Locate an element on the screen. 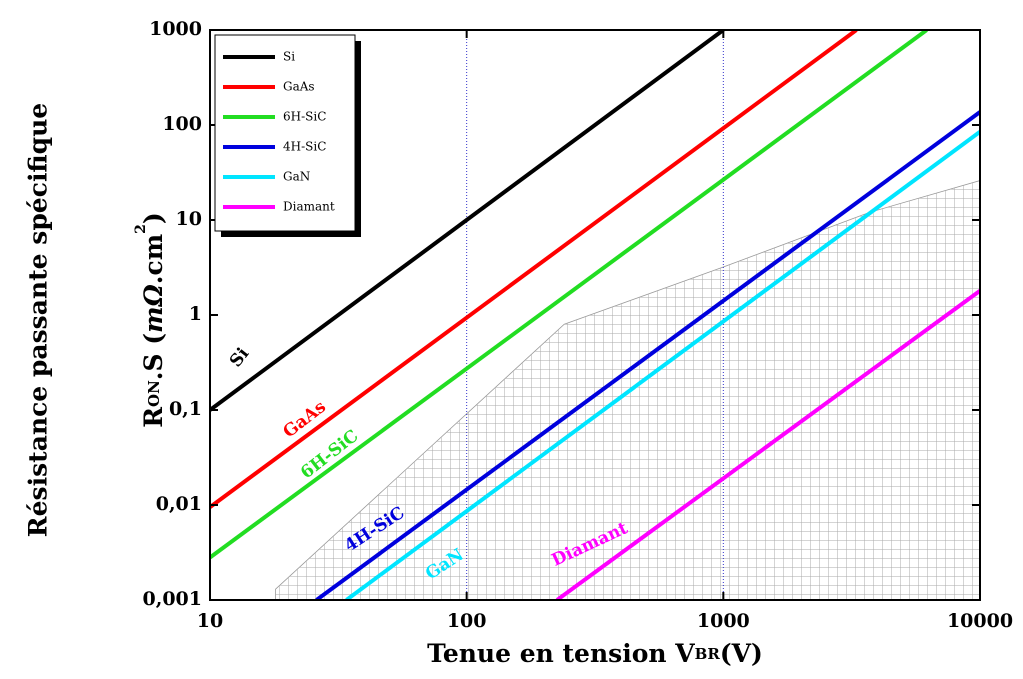  x-tick-label: 100 is located at coordinates (467, 621).